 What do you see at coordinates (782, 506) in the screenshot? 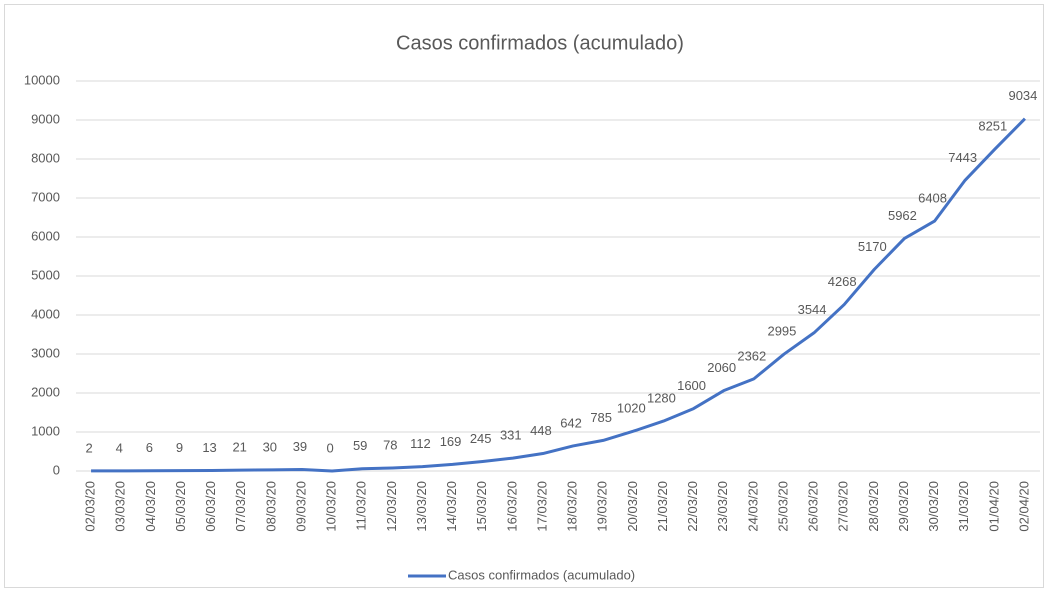
I see `x-tick-label: 25/03/20` at bounding box center [782, 506].